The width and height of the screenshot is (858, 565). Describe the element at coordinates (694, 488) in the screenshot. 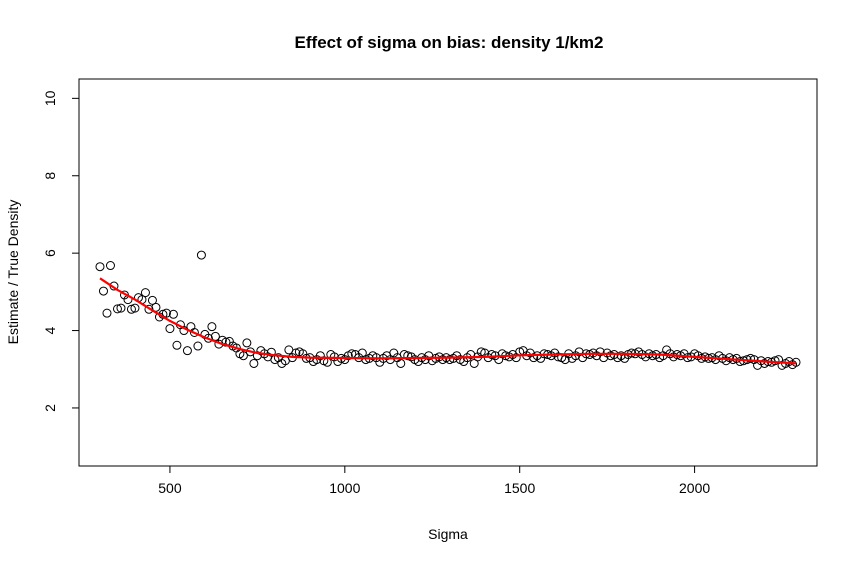

I see `x-tick-label: 2000` at that location.